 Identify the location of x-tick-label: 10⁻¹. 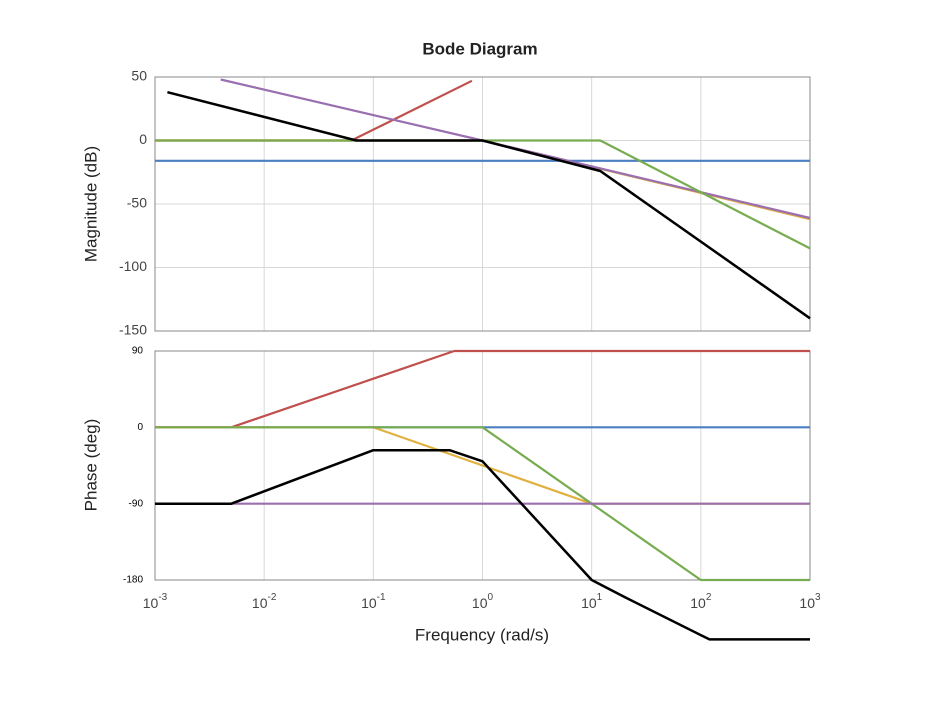
(373, 601).